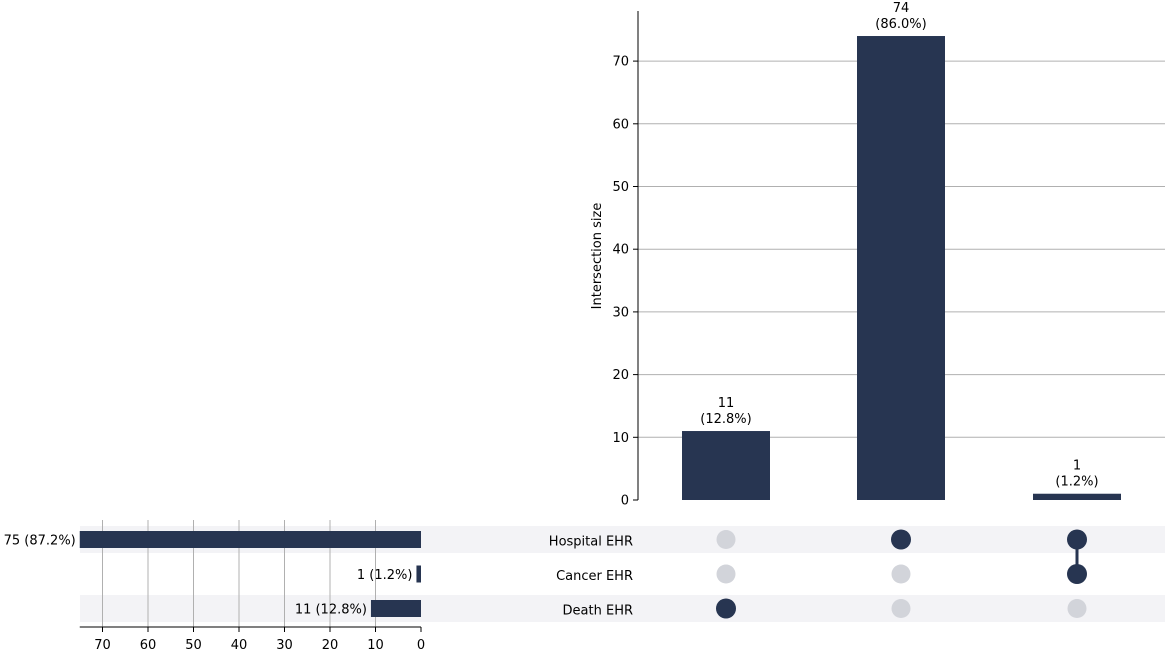 This screenshot has width=1165, height=651. What do you see at coordinates (212, 574) in the screenshot?
I see `set-size-bars: 75 (87.2%) 1 (1.2%) 11 (12.8%)` at bounding box center [212, 574].